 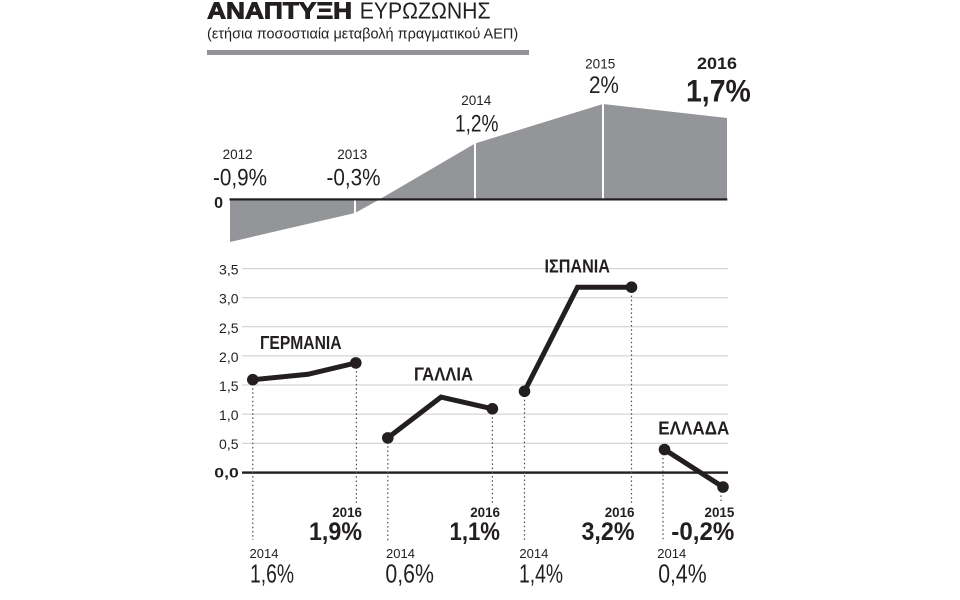 I want to click on svg-text: 0,0, so click(x=226, y=473).